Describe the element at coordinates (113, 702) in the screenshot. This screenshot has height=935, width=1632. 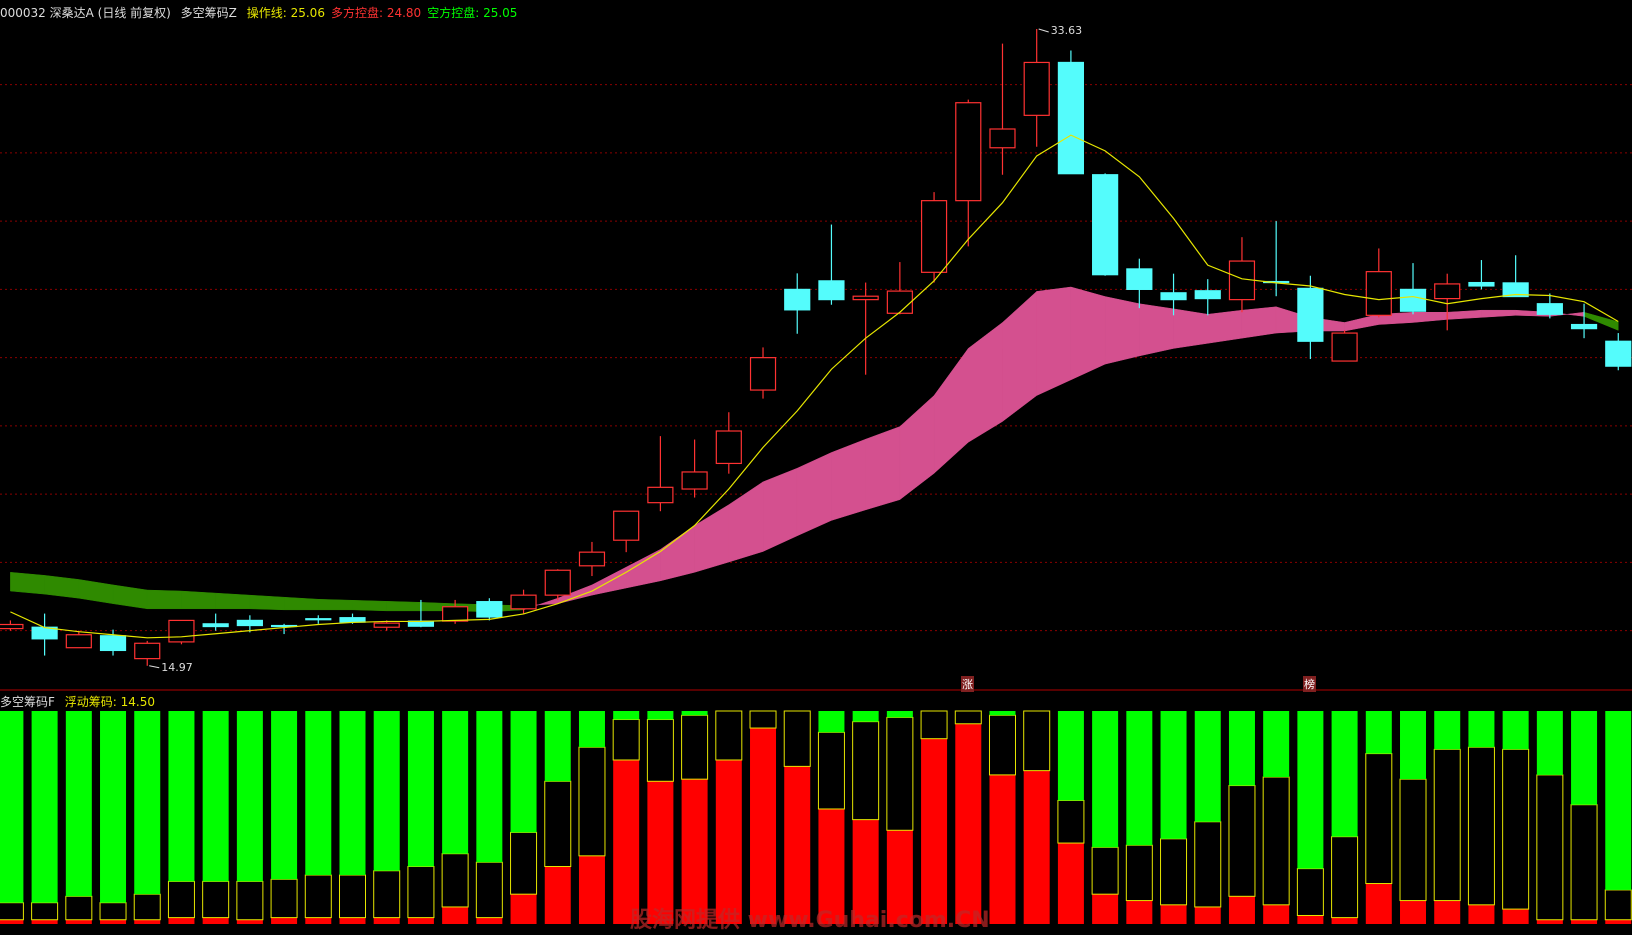
I see `lower-legend: 浮动筹码14.50` at that location.